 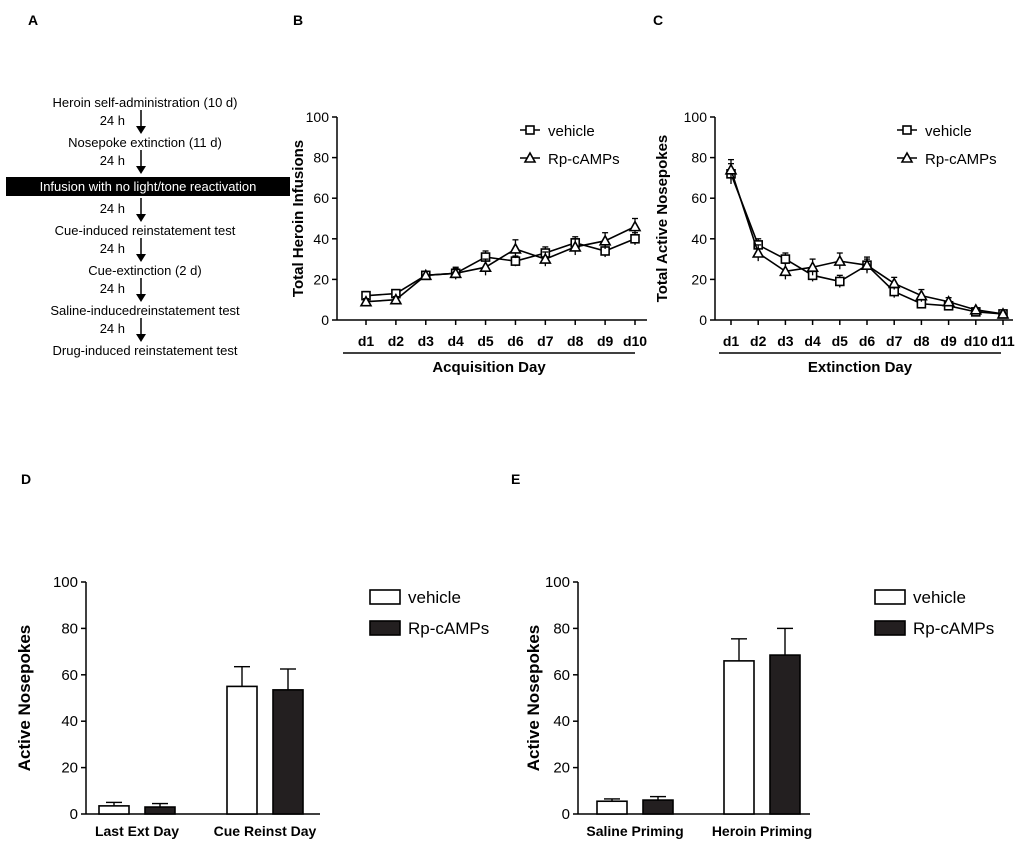 I want to click on timeline-step: Drug-induced reinstatement test, so click(x=145, y=350).